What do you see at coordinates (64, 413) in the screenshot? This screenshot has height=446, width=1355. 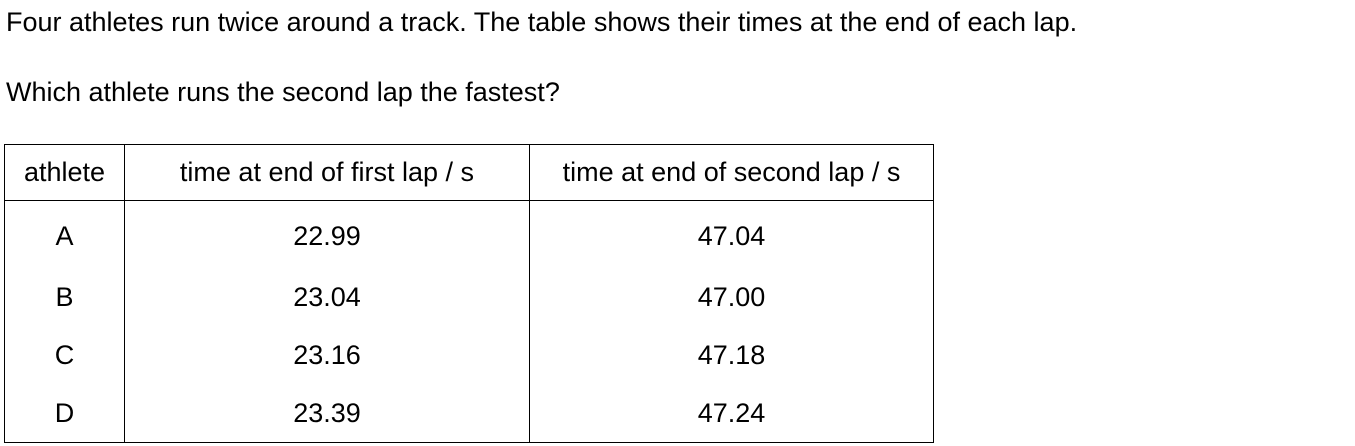 I see `athlete-cell: D` at bounding box center [64, 413].